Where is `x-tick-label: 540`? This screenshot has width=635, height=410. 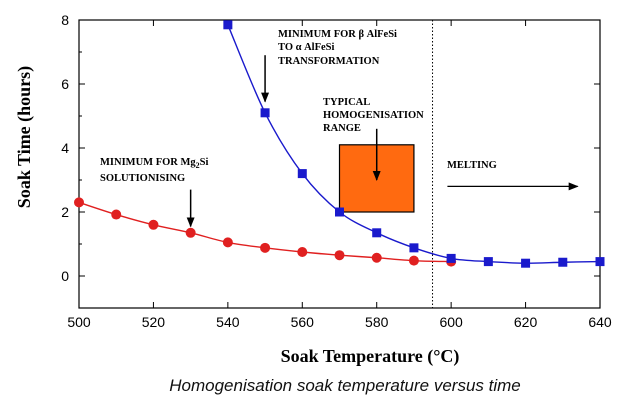
x-tick-label: 540 is located at coordinates (228, 322).